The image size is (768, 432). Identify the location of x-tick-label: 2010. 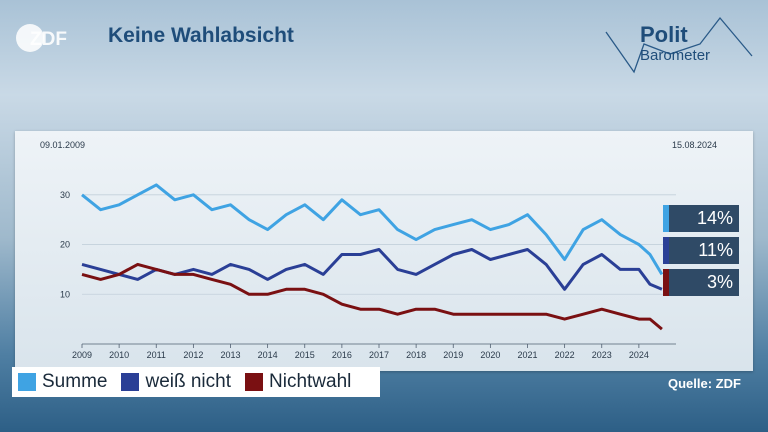
(119, 355).